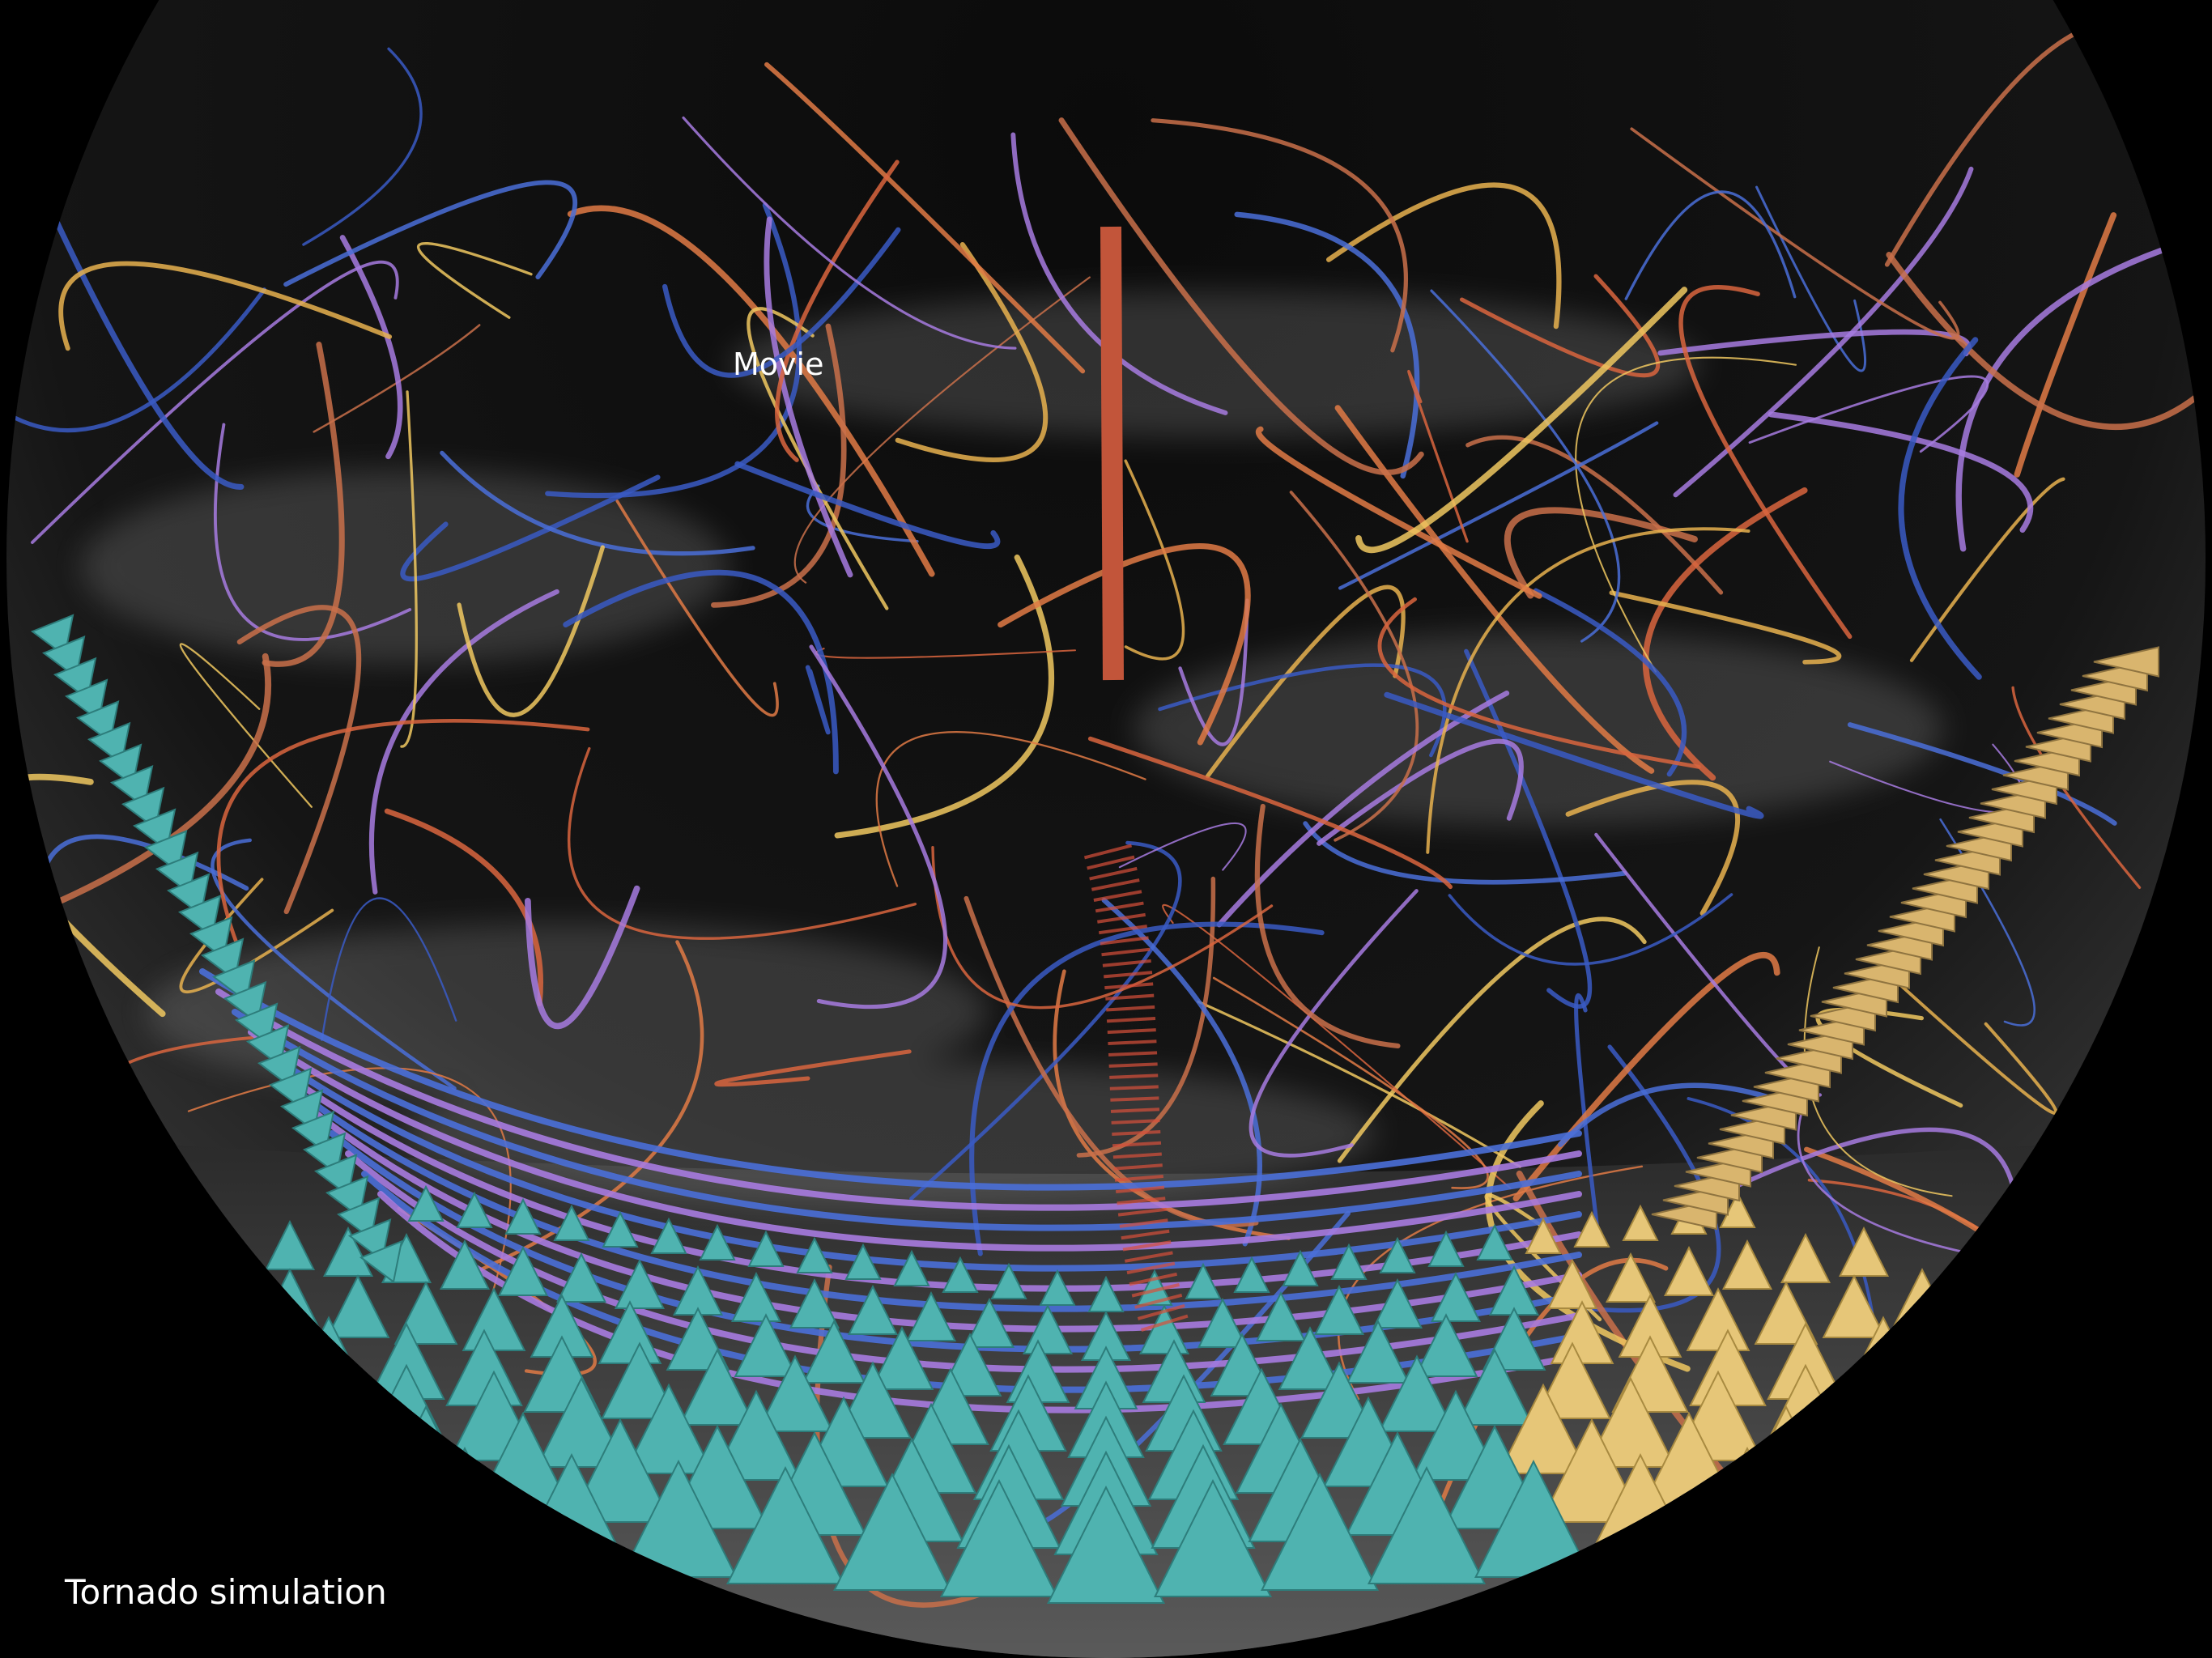 The image size is (2212, 1658). What do you see at coordinates (226, 1592) in the screenshot?
I see `caption: Tornado simulation` at bounding box center [226, 1592].